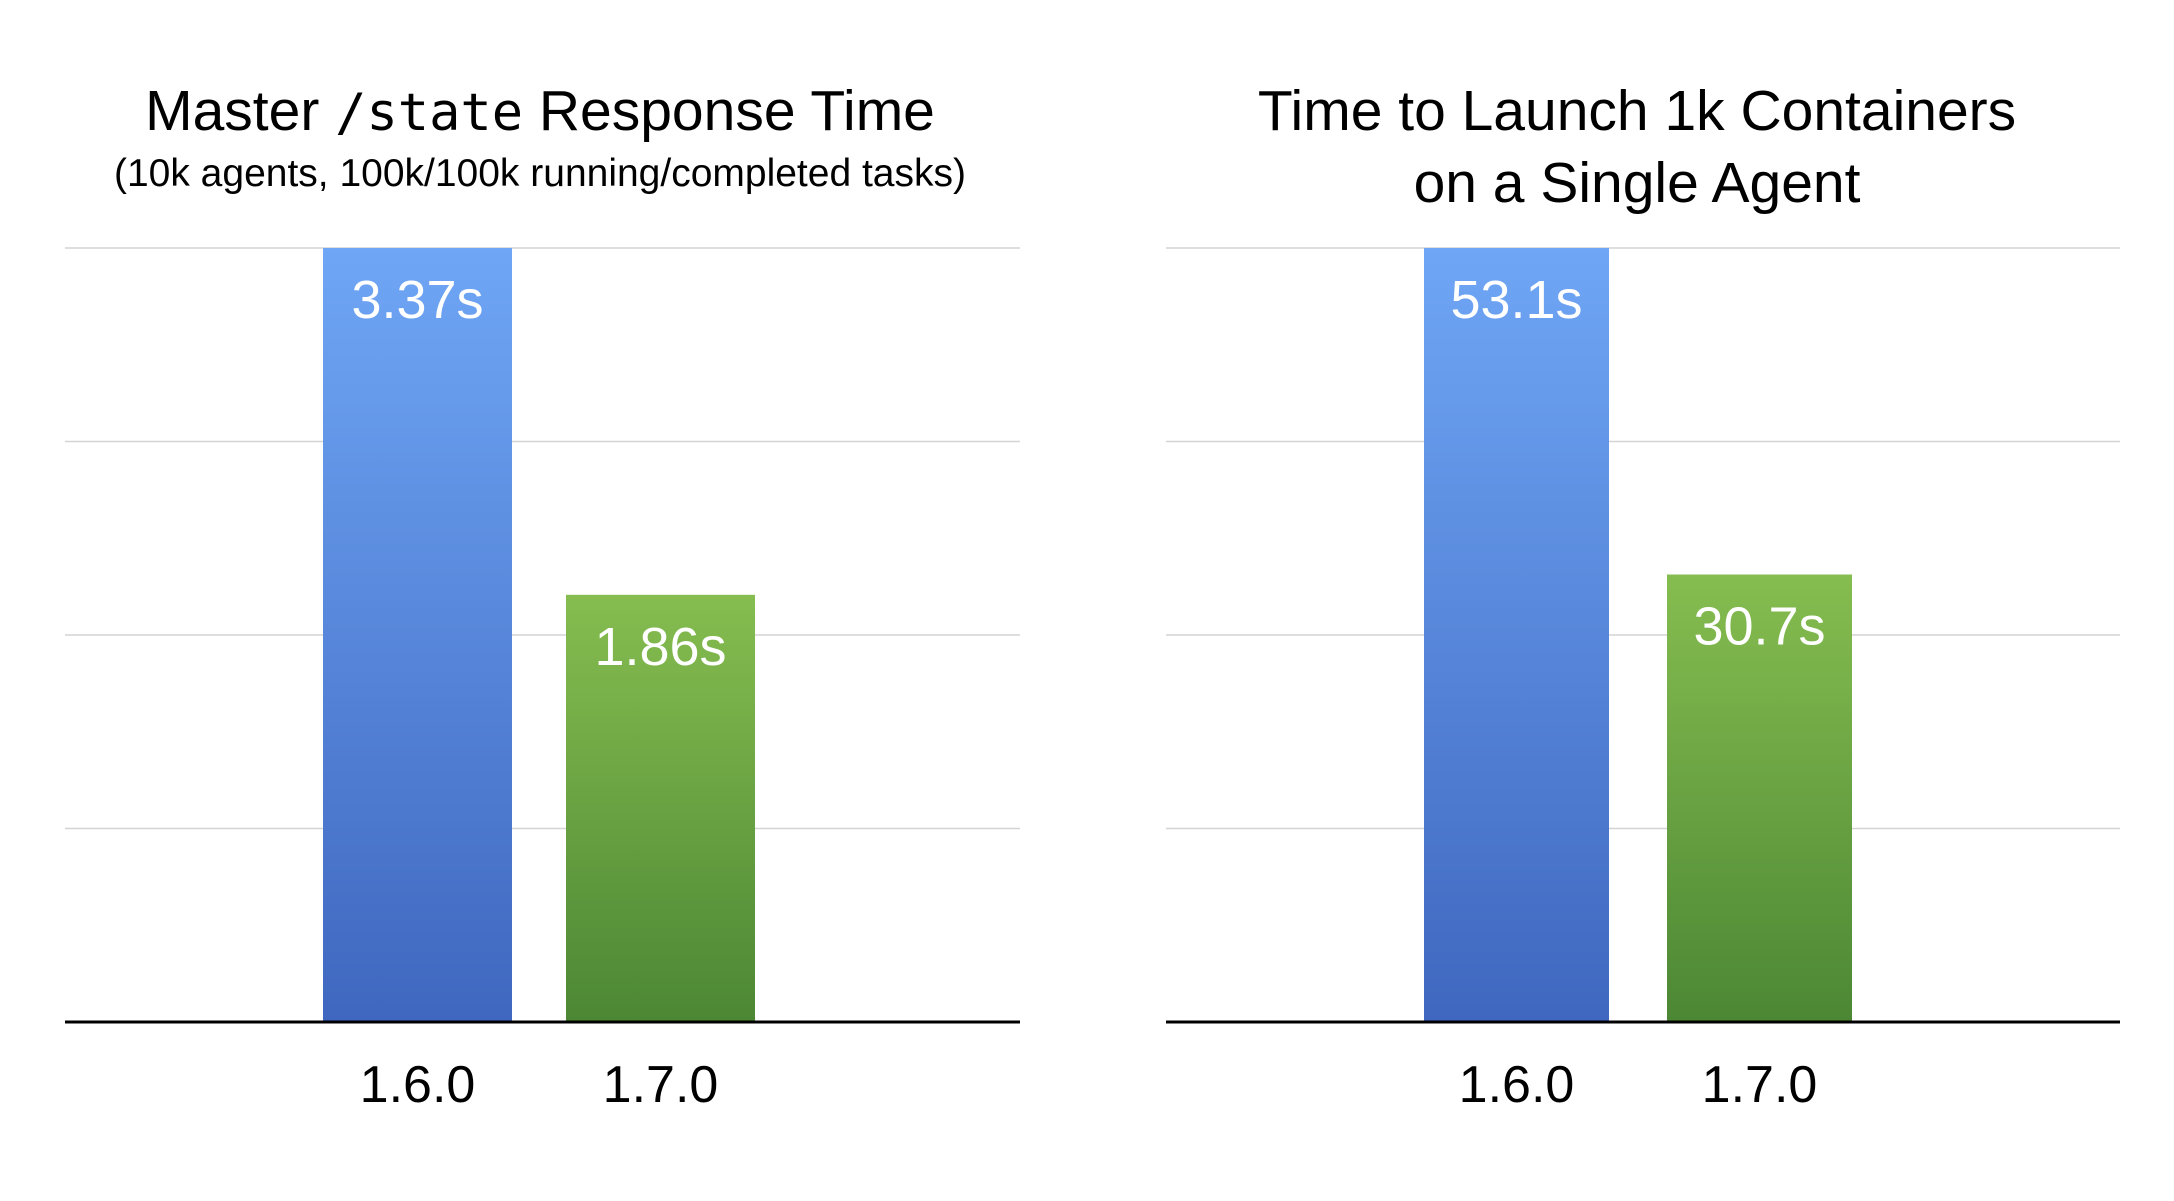 This screenshot has height=1201, width=2174. I want to click on chart2-x-tick-label-1: 1.6.0, so click(1517, 1085).